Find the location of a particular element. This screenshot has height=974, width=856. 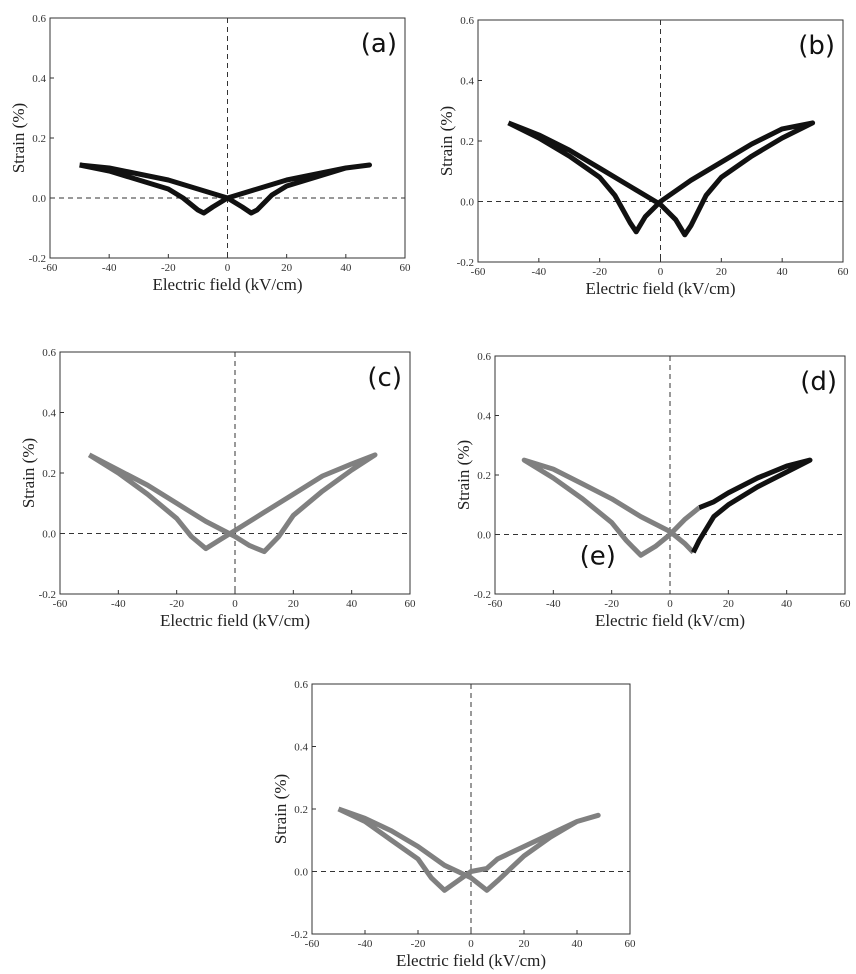

panel-label: (b) is located at coordinates (816, 46).